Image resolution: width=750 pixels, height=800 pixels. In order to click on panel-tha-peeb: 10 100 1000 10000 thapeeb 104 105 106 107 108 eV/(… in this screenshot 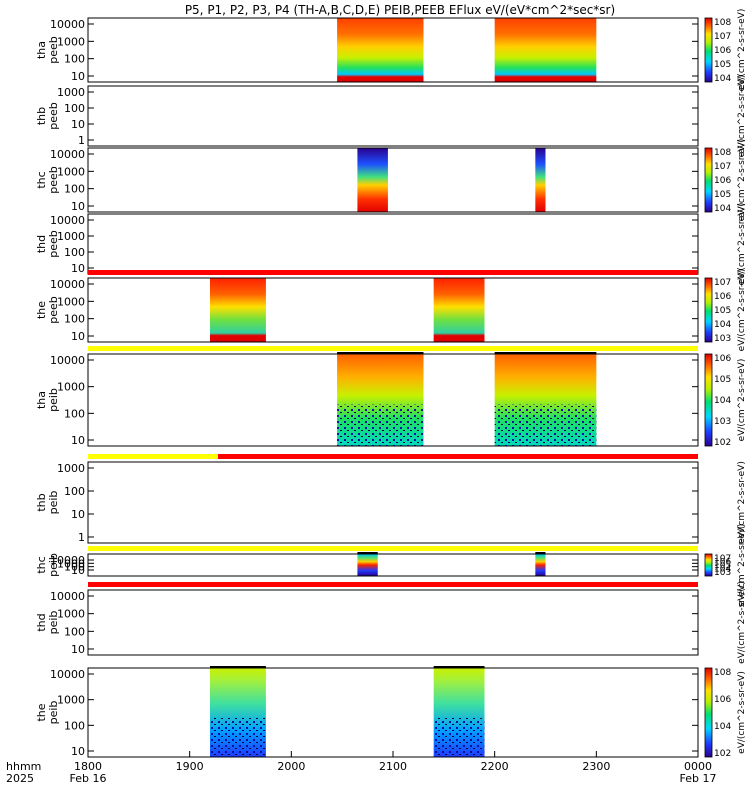, I will do `click(391, 50)`.